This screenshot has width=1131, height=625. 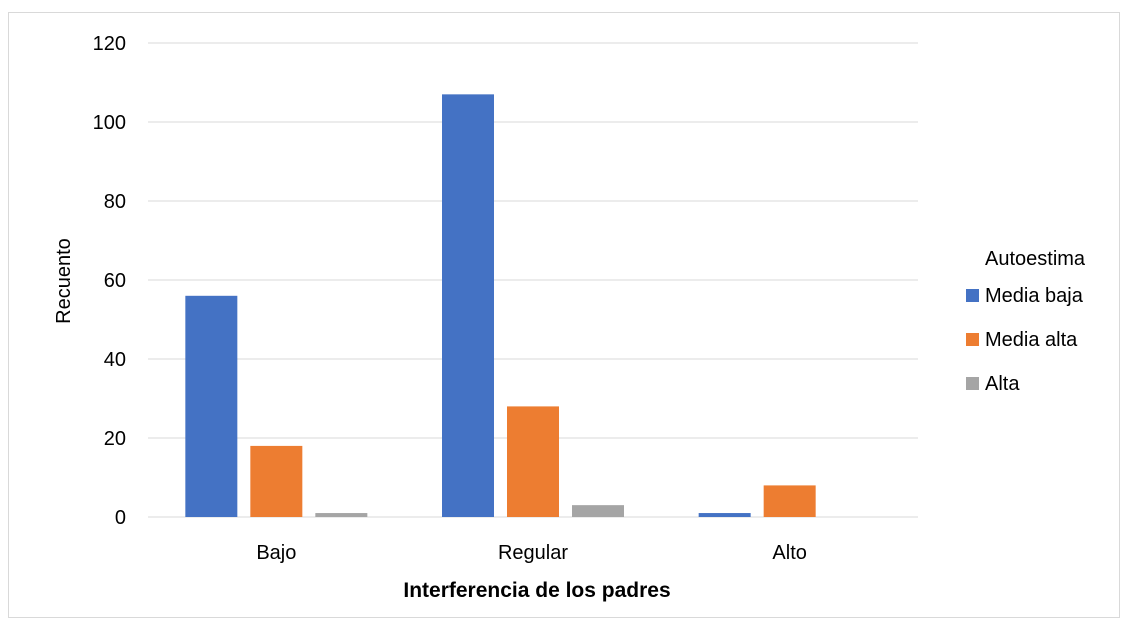 What do you see at coordinates (533, 461) in the screenshot?
I see `bar-regular-media-alta` at bounding box center [533, 461].